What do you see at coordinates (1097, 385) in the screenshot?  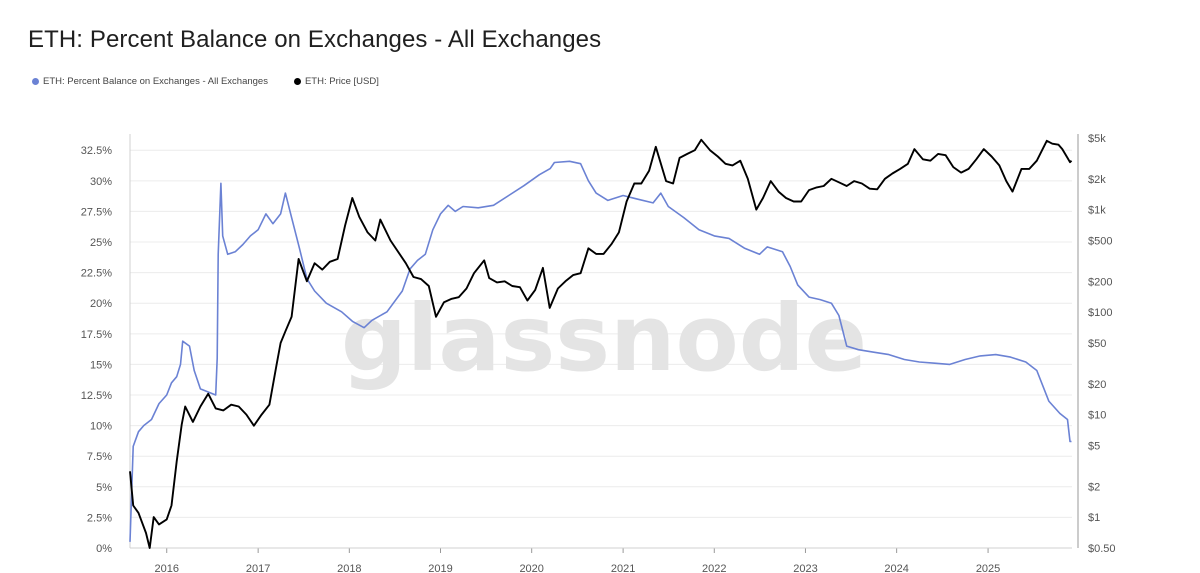 I see `y-right-tick-label: $20` at bounding box center [1097, 385].